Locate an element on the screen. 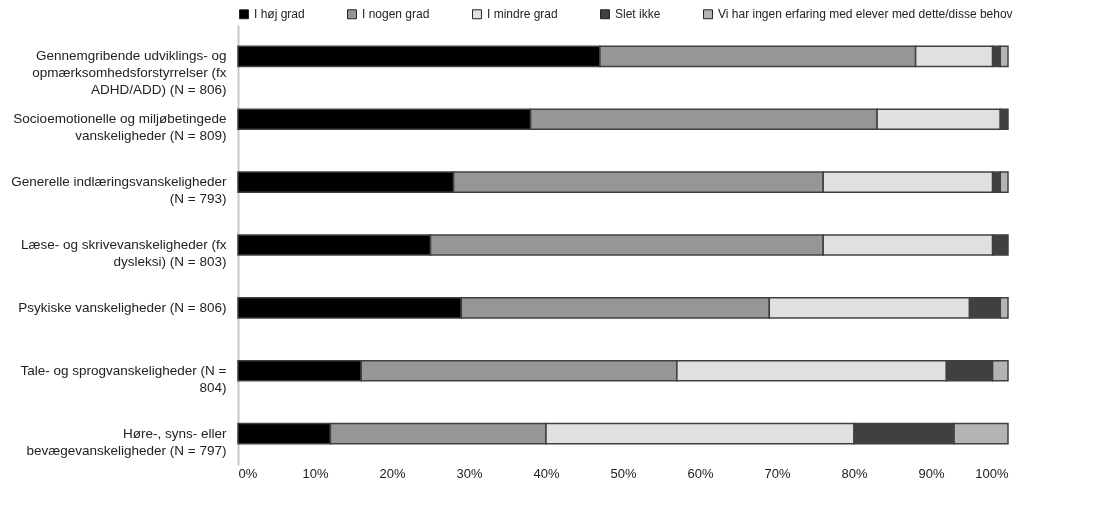 The width and height of the screenshot is (1093, 509). y-tick-label: Tale- og sprogvanskeligheder (N = 804) is located at coordinates (123, 378).